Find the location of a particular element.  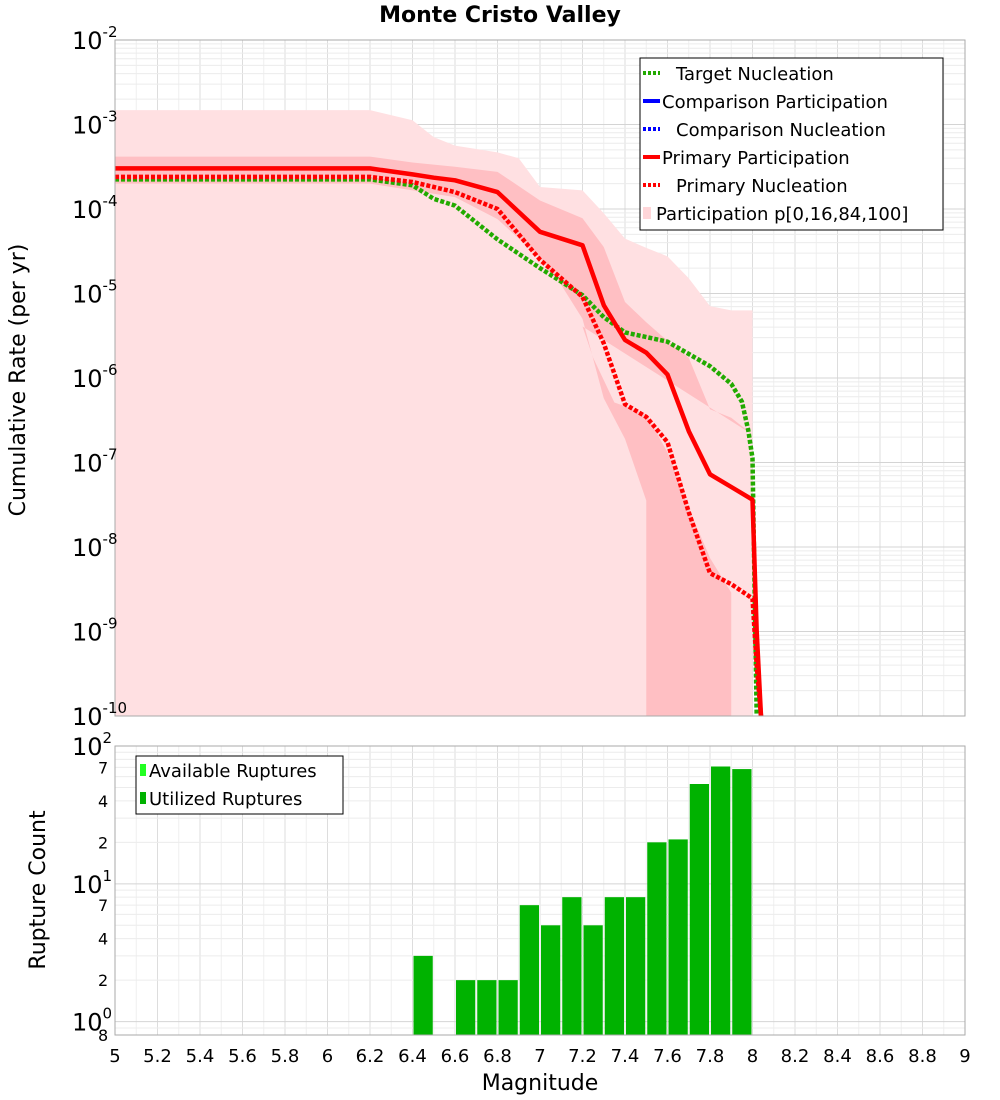

x-tick-label: 7.6 is located at coordinates (667, 1056).